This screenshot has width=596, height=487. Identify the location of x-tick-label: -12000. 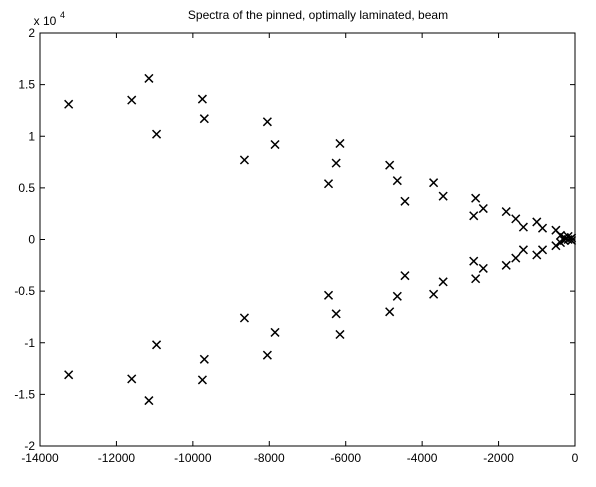
(117, 458).